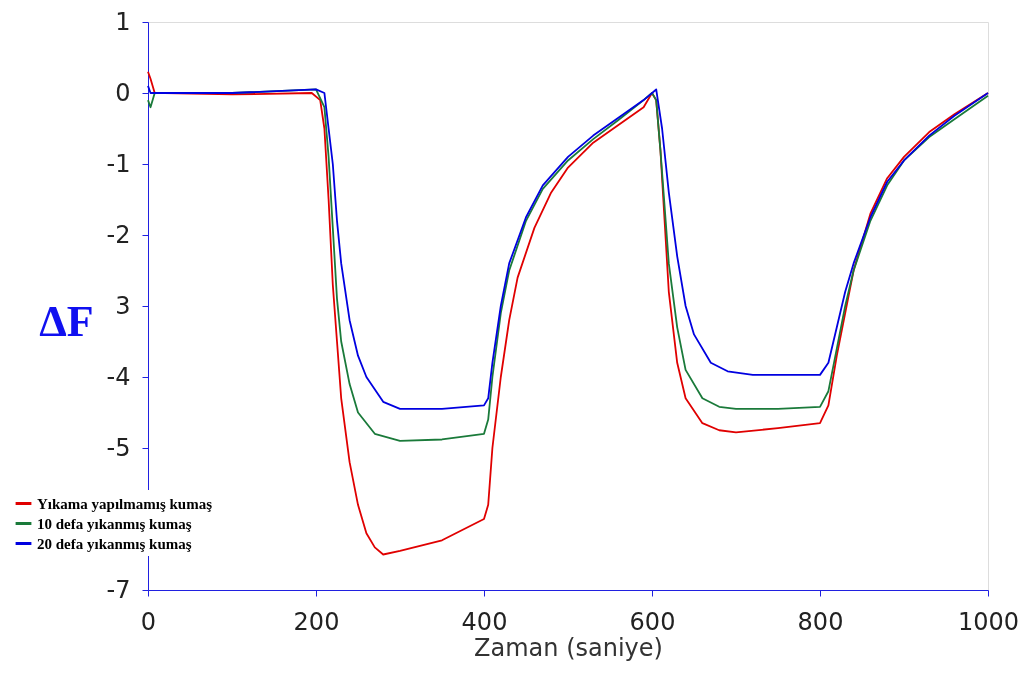  What do you see at coordinates (114, 543) in the screenshot?
I see `legend-label: 20 defa yıkanmış kumaş` at bounding box center [114, 543].